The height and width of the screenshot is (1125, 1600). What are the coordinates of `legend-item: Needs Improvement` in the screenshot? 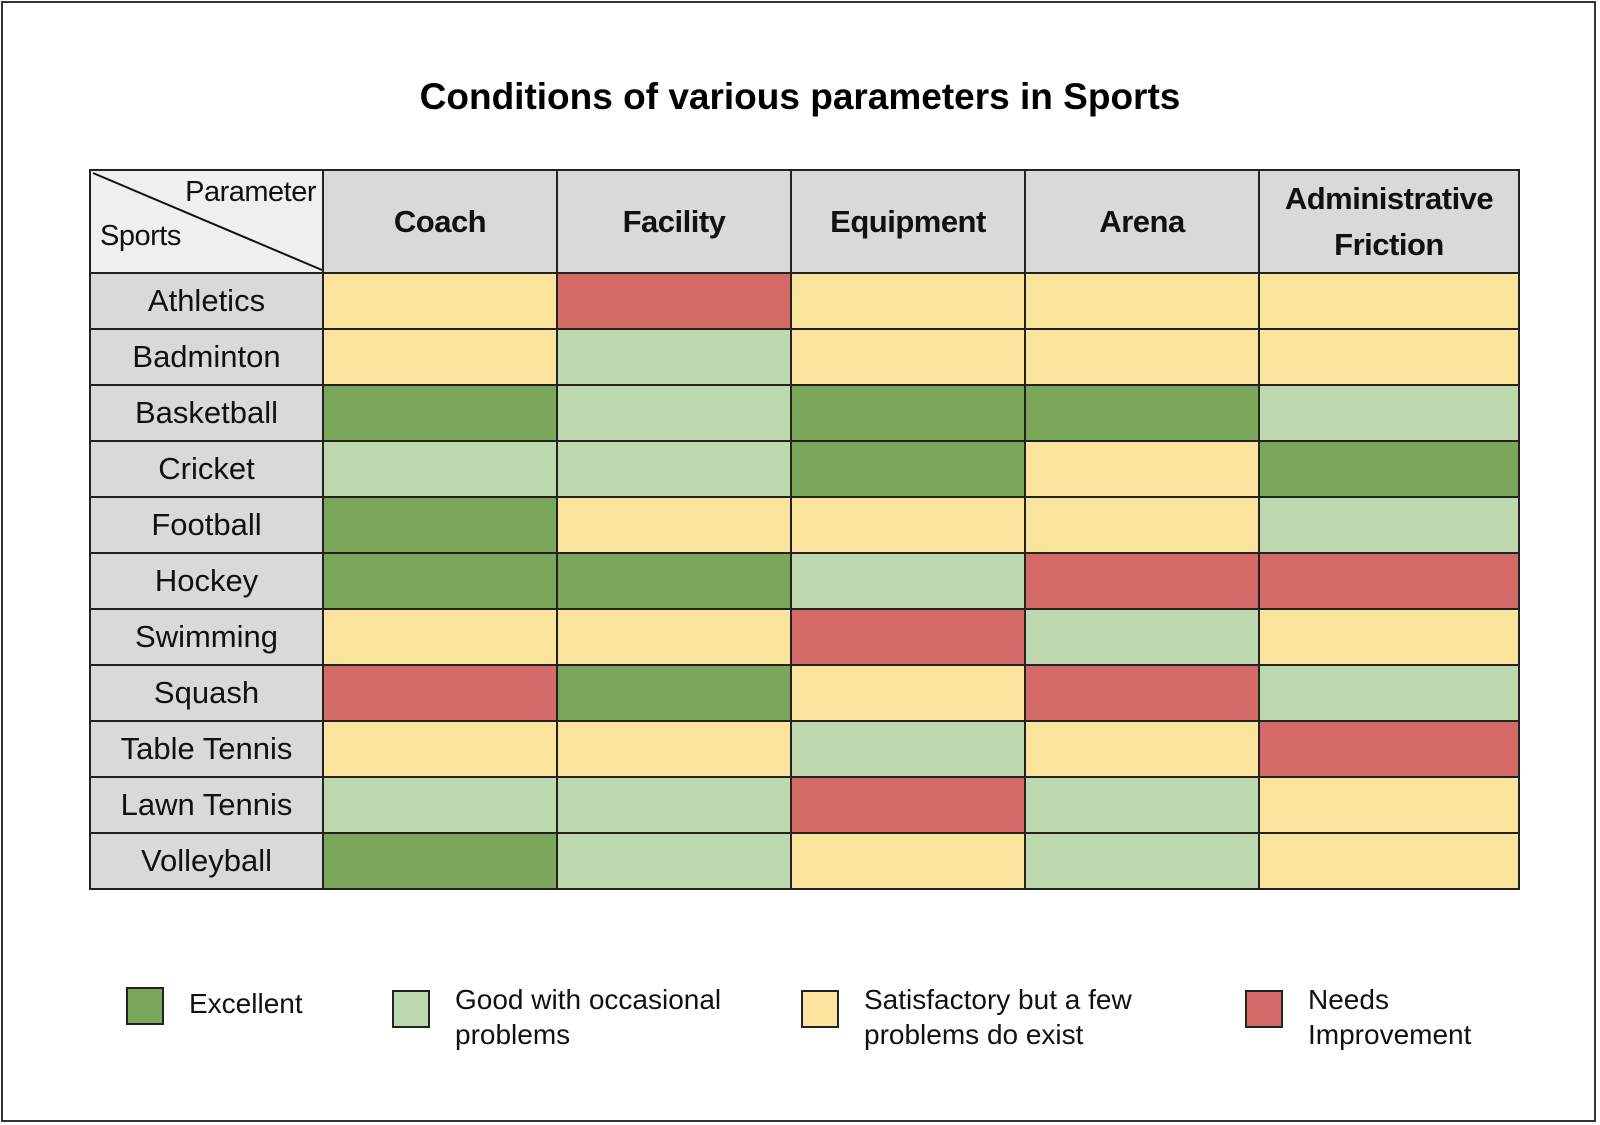 It's located at (1358, 1018).